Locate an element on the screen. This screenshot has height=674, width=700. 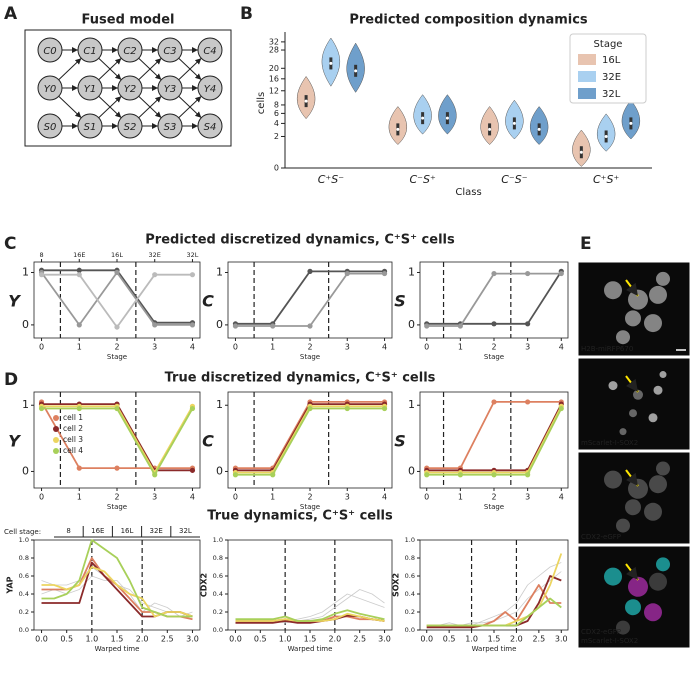
node-label: S0 is located at coordinates (50, 127).